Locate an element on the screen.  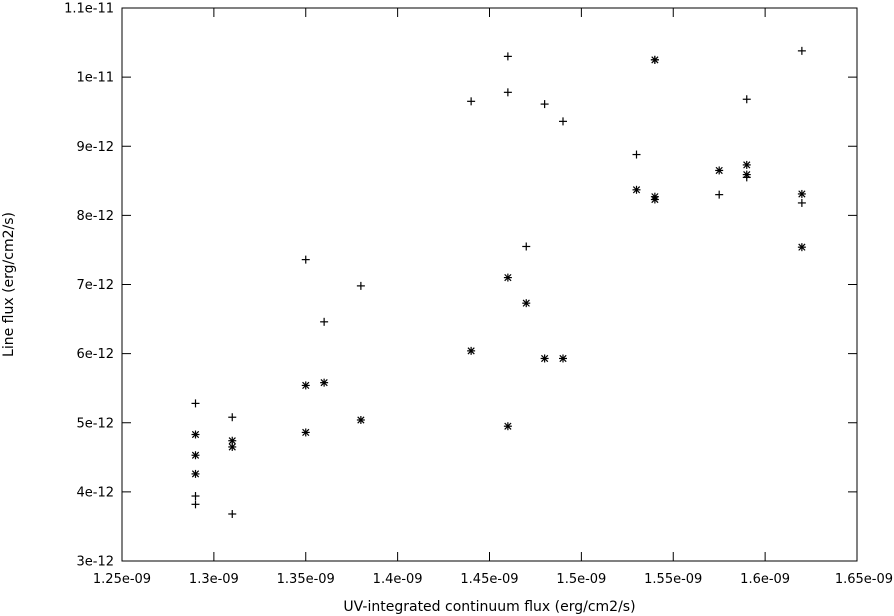
x-tick-label: 1.45e-09 is located at coordinates (489, 579).